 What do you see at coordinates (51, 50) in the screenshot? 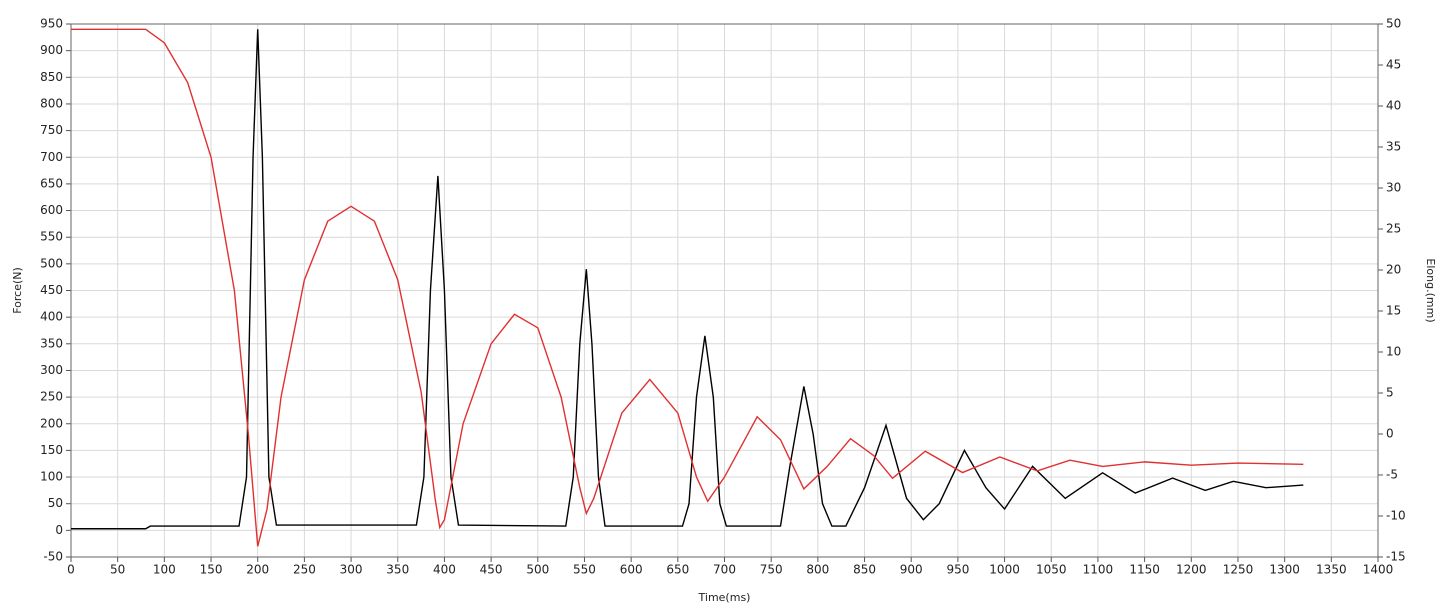
I see `y-tick-label: 900` at bounding box center [51, 50].